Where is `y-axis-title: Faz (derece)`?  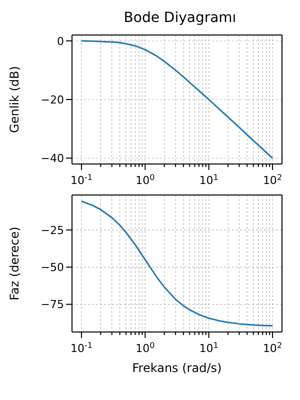
y-axis-title: Faz (derece) is located at coordinates (14, 263).